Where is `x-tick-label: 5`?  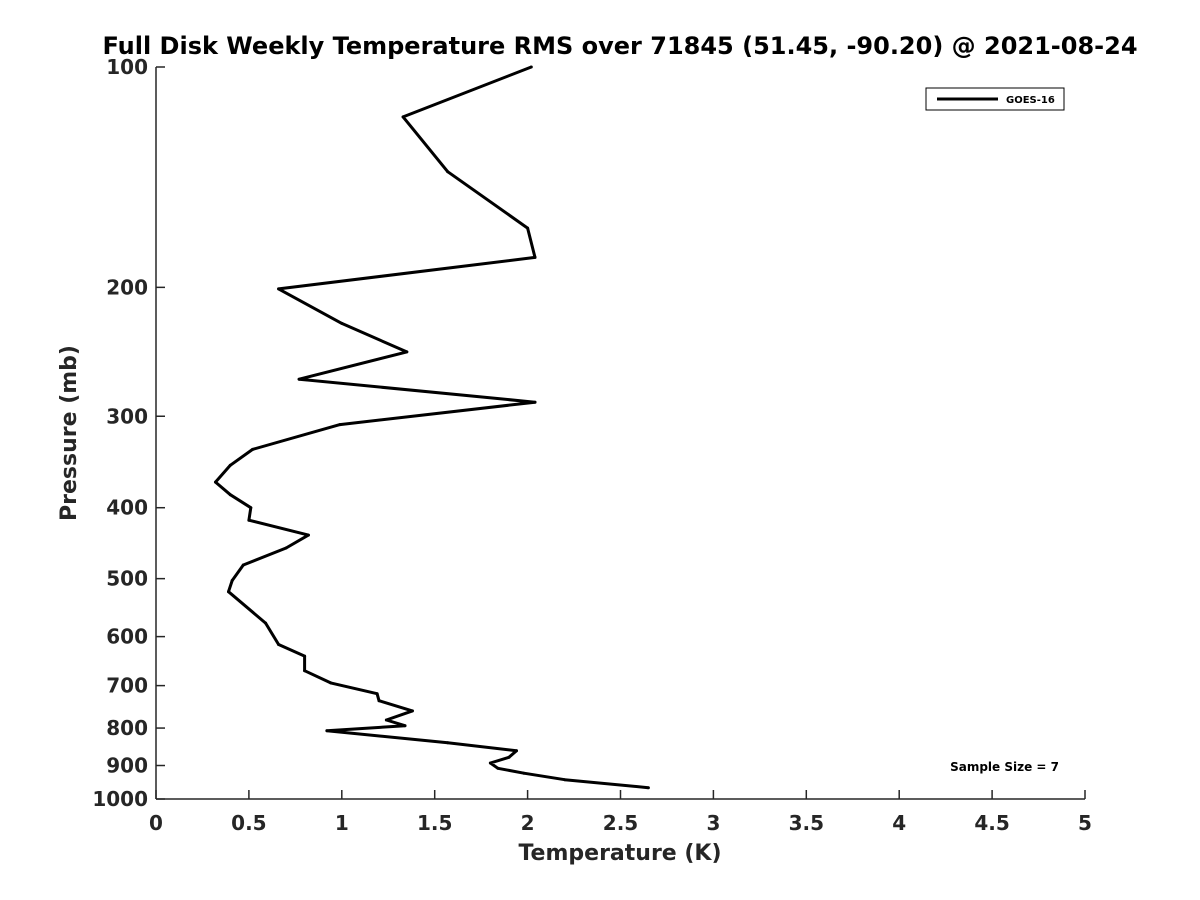 x-tick-label: 5 is located at coordinates (1085, 823).